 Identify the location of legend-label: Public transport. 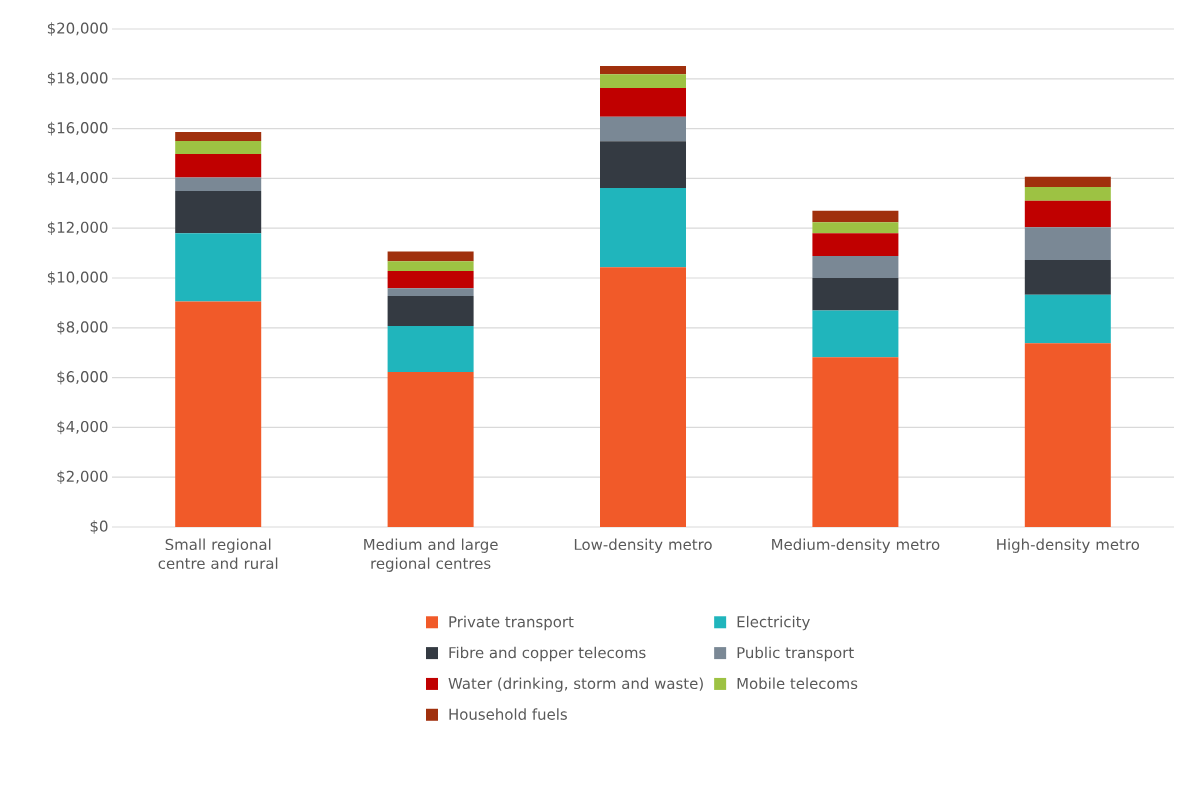
(795, 654).